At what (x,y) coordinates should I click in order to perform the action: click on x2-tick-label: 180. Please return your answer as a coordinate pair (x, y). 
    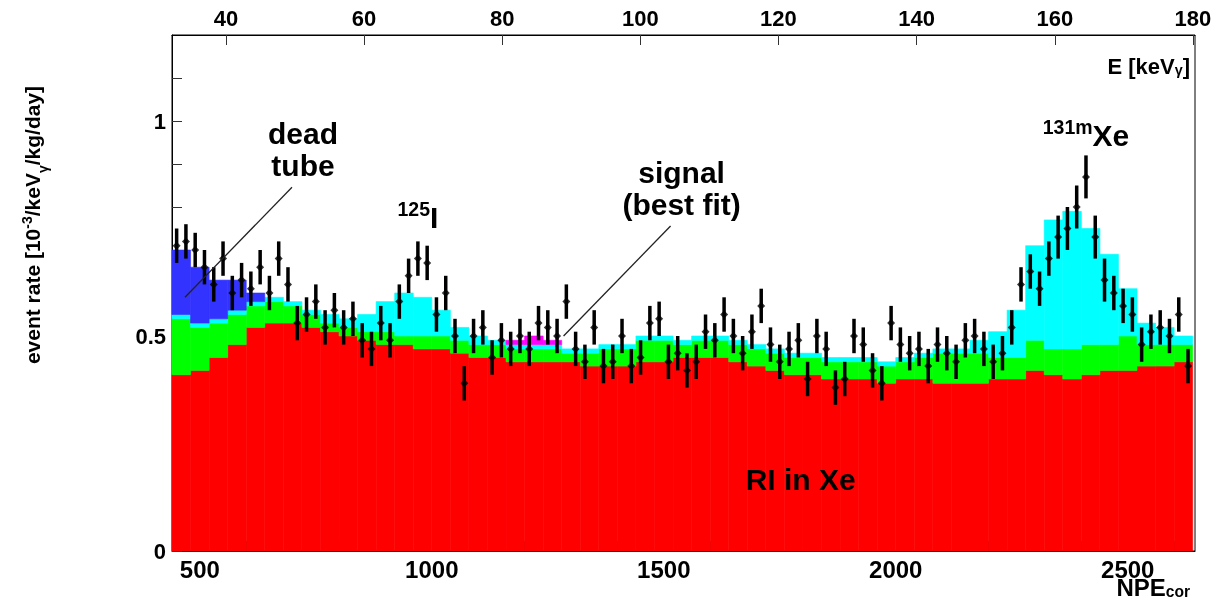
    Looking at the image, I should click on (1193, 18).